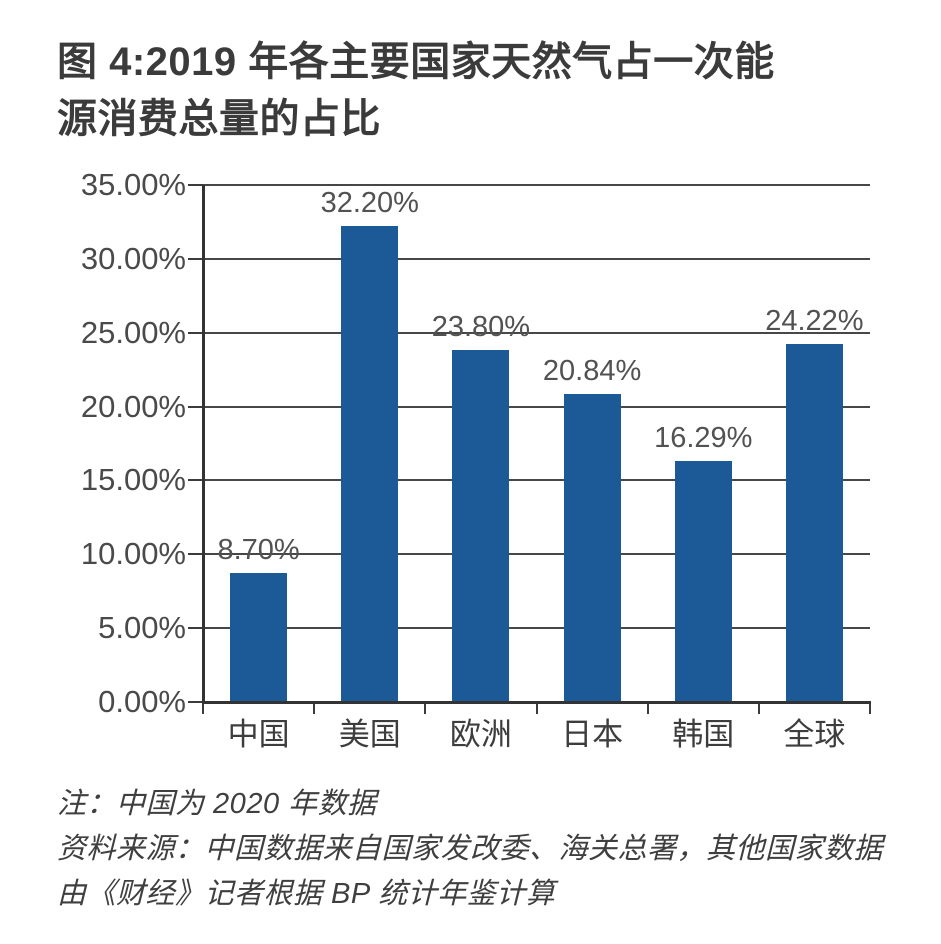 This screenshot has height=944, width=941. I want to click on x-axis-line, so click(536, 702).